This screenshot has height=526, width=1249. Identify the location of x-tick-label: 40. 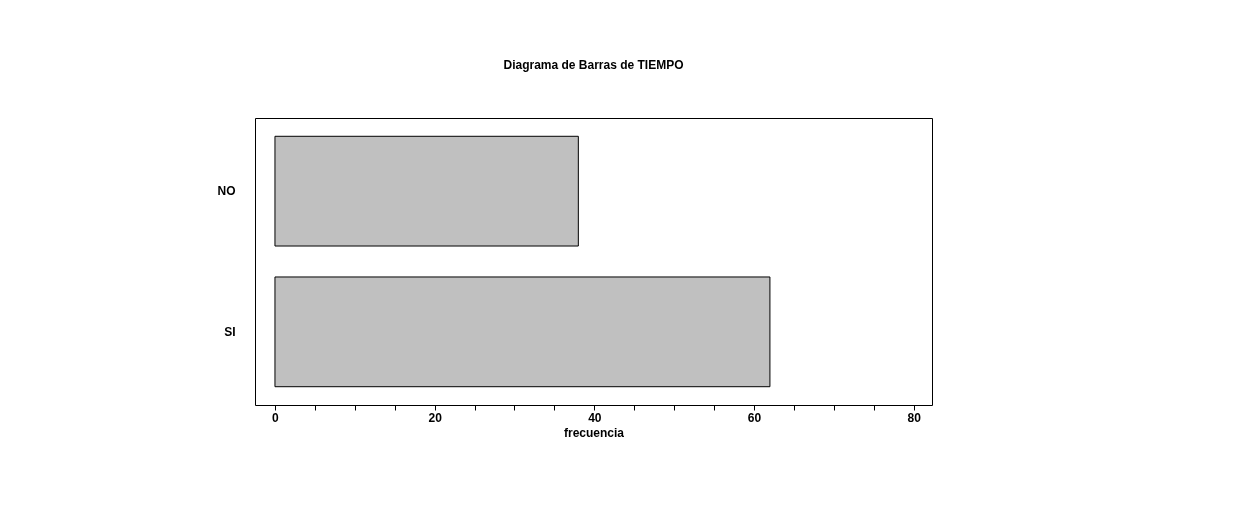
(595, 417).